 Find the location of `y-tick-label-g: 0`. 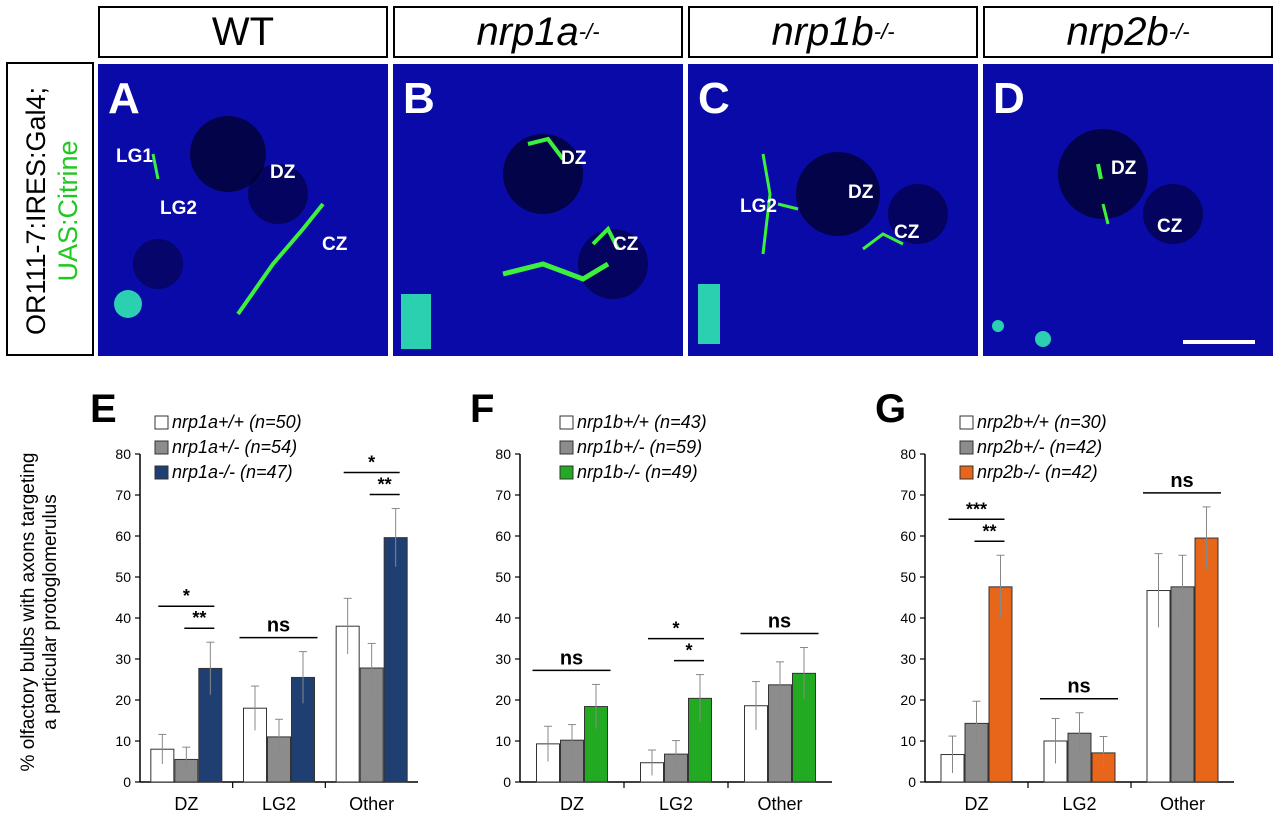

y-tick-label-g: 0 is located at coordinates (912, 782).